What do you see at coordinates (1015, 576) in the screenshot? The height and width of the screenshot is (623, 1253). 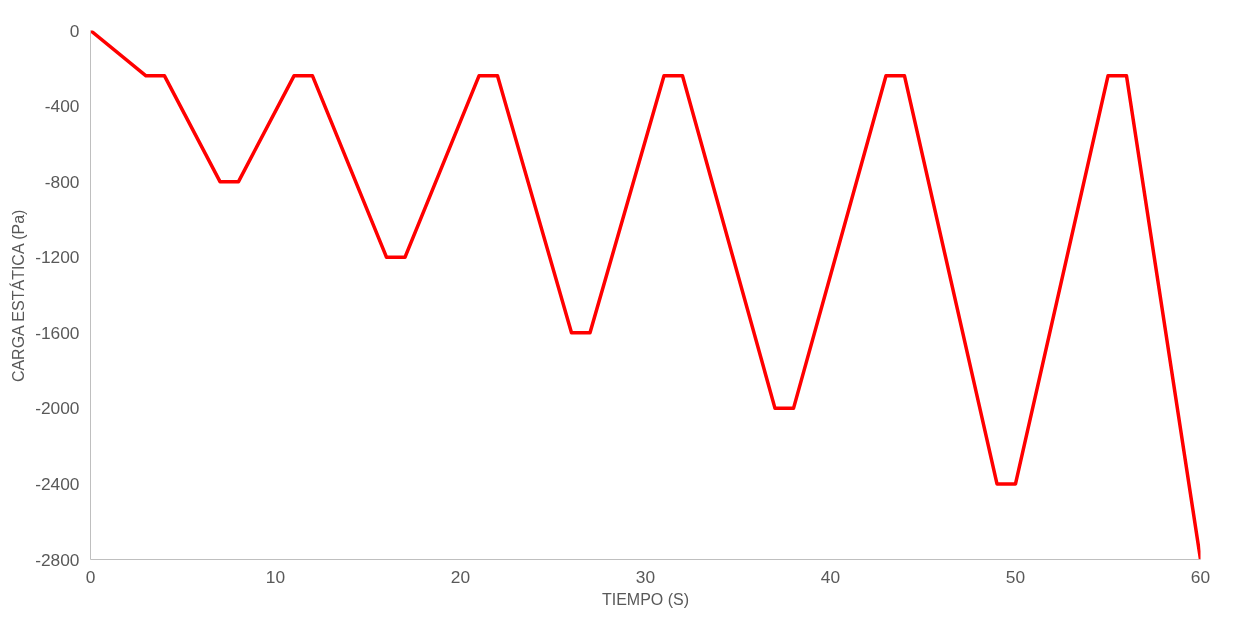 I see `x-tick-label: 50` at bounding box center [1015, 576].